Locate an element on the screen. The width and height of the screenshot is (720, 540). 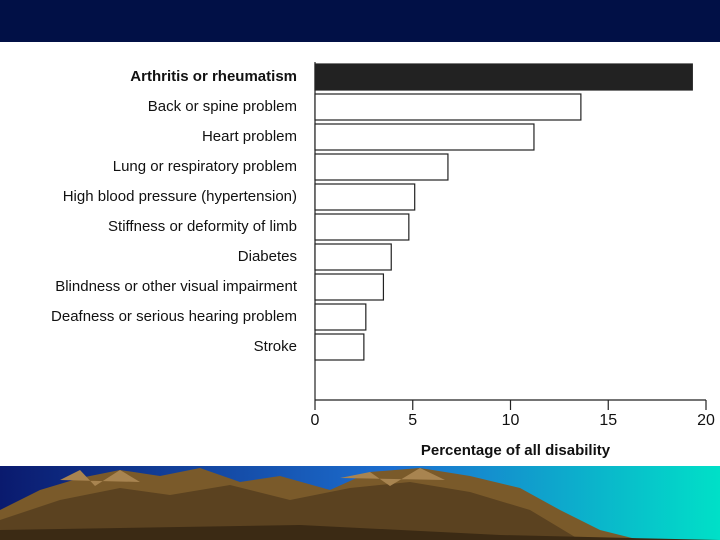
x-tick-label: 0 is located at coordinates (315, 420).